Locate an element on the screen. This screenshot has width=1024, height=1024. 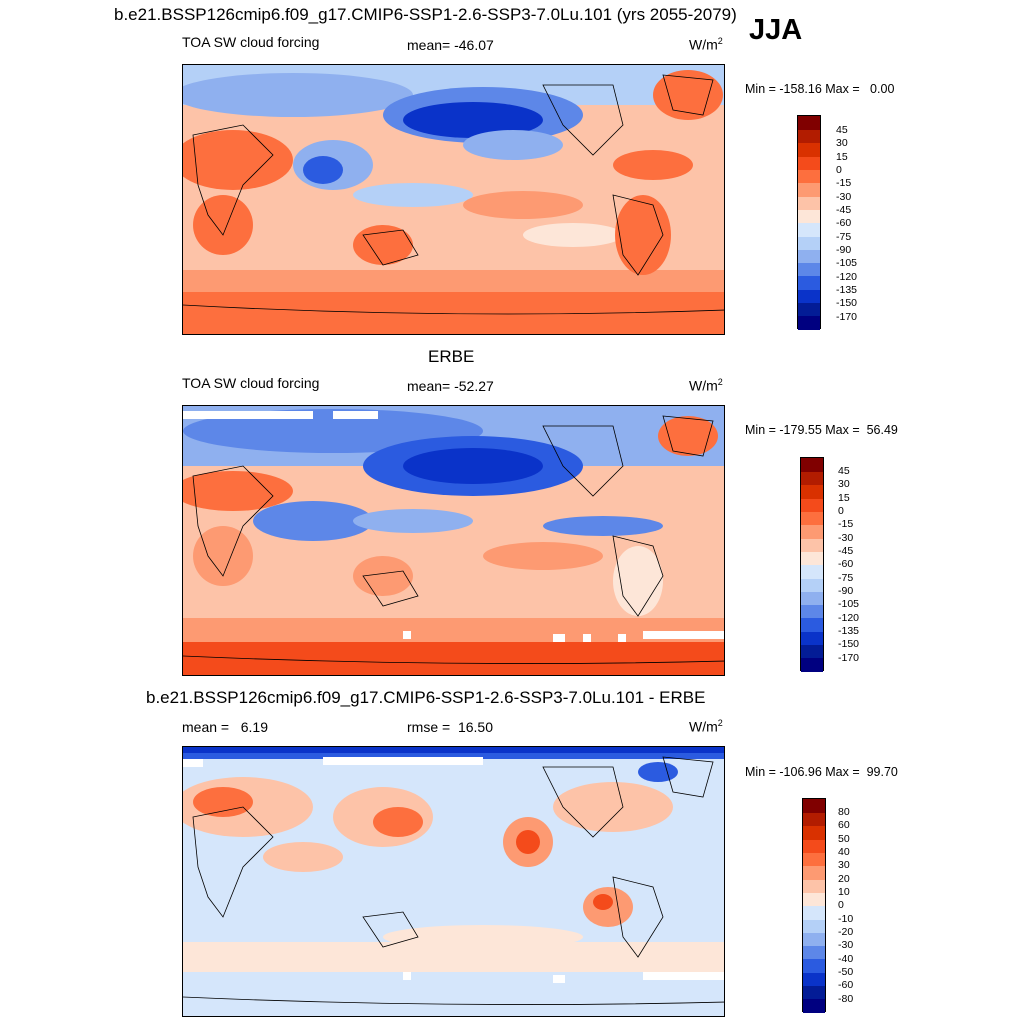
cb3-tick: -30 is located at coordinates (846, 945).